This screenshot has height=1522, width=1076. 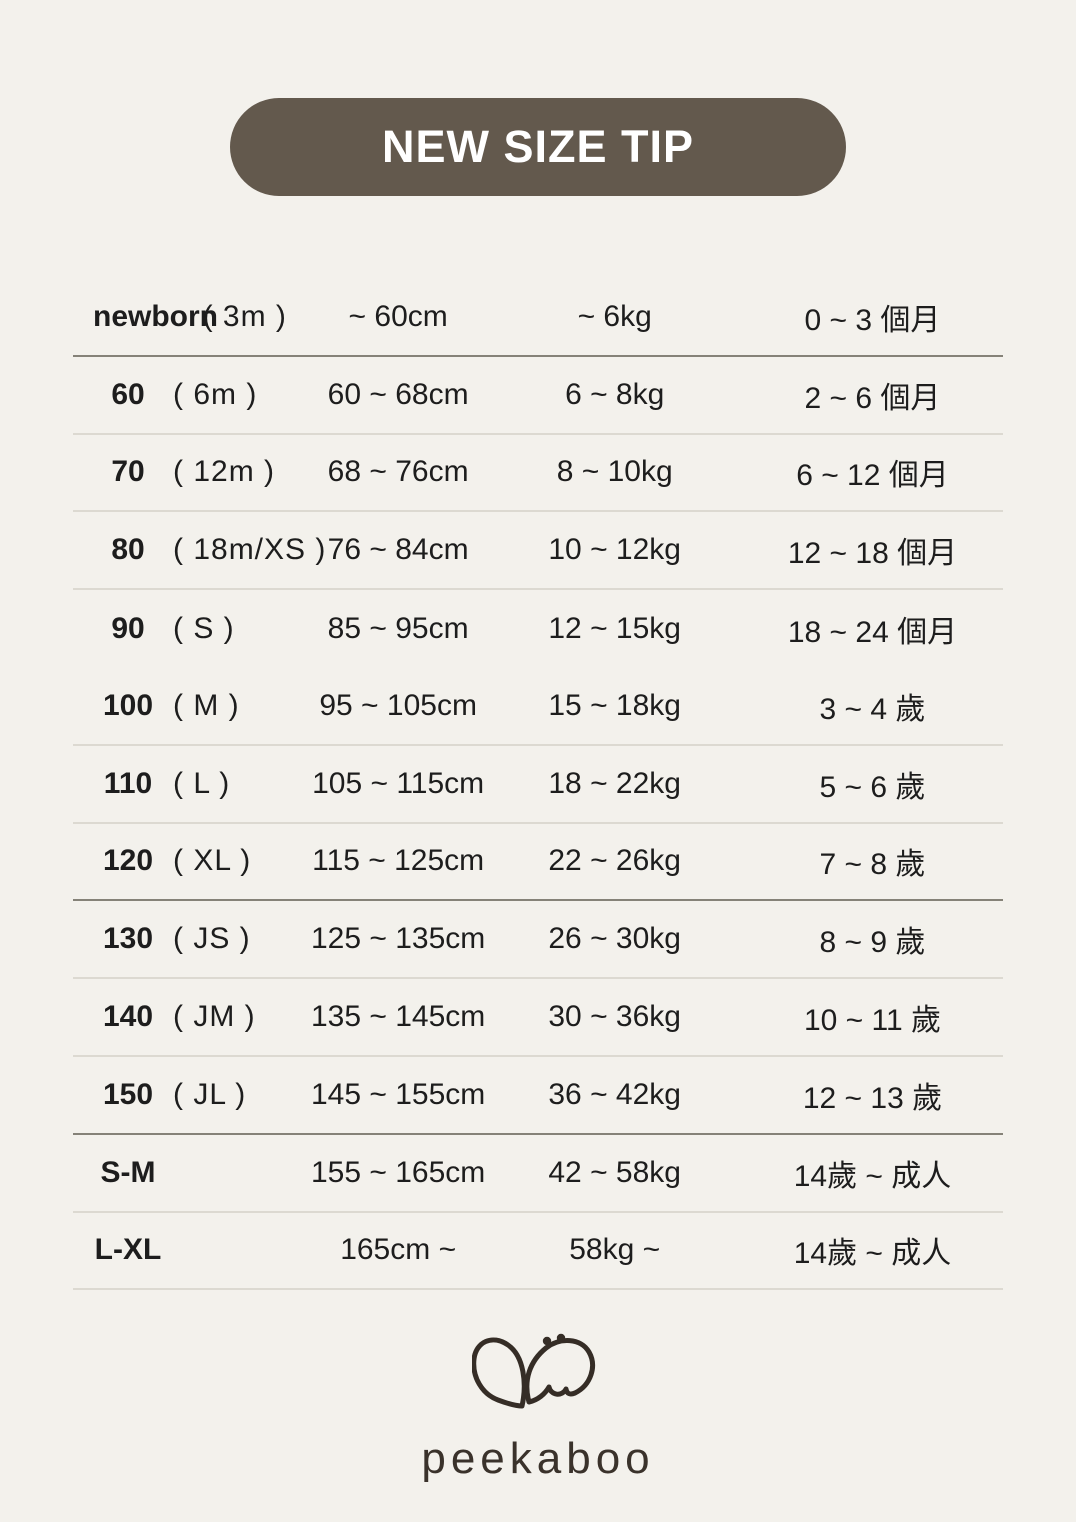 What do you see at coordinates (398, 1094) in the screenshot?
I see `height-cell: 145 ~ 155cm` at bounding box center [398, 1094].